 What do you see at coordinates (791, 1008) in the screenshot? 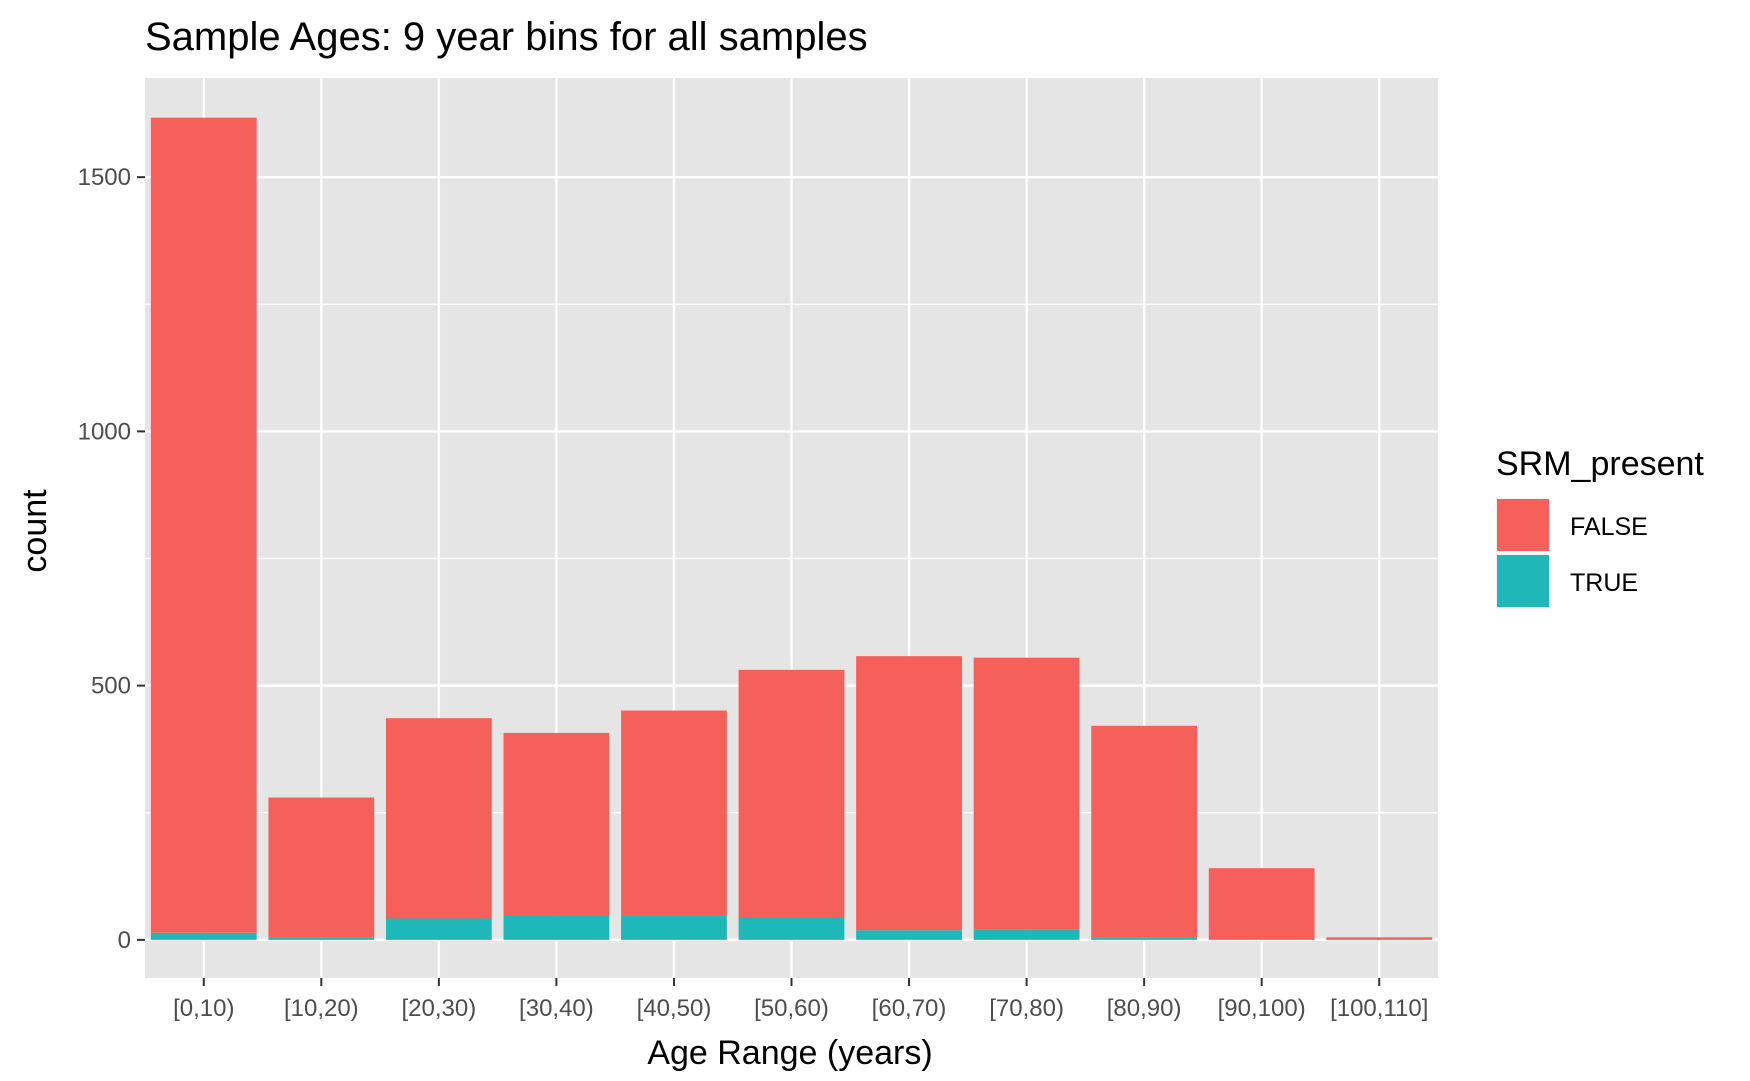
I see `x-tick-label: [50,60)` at bounding box center [791, 1008].